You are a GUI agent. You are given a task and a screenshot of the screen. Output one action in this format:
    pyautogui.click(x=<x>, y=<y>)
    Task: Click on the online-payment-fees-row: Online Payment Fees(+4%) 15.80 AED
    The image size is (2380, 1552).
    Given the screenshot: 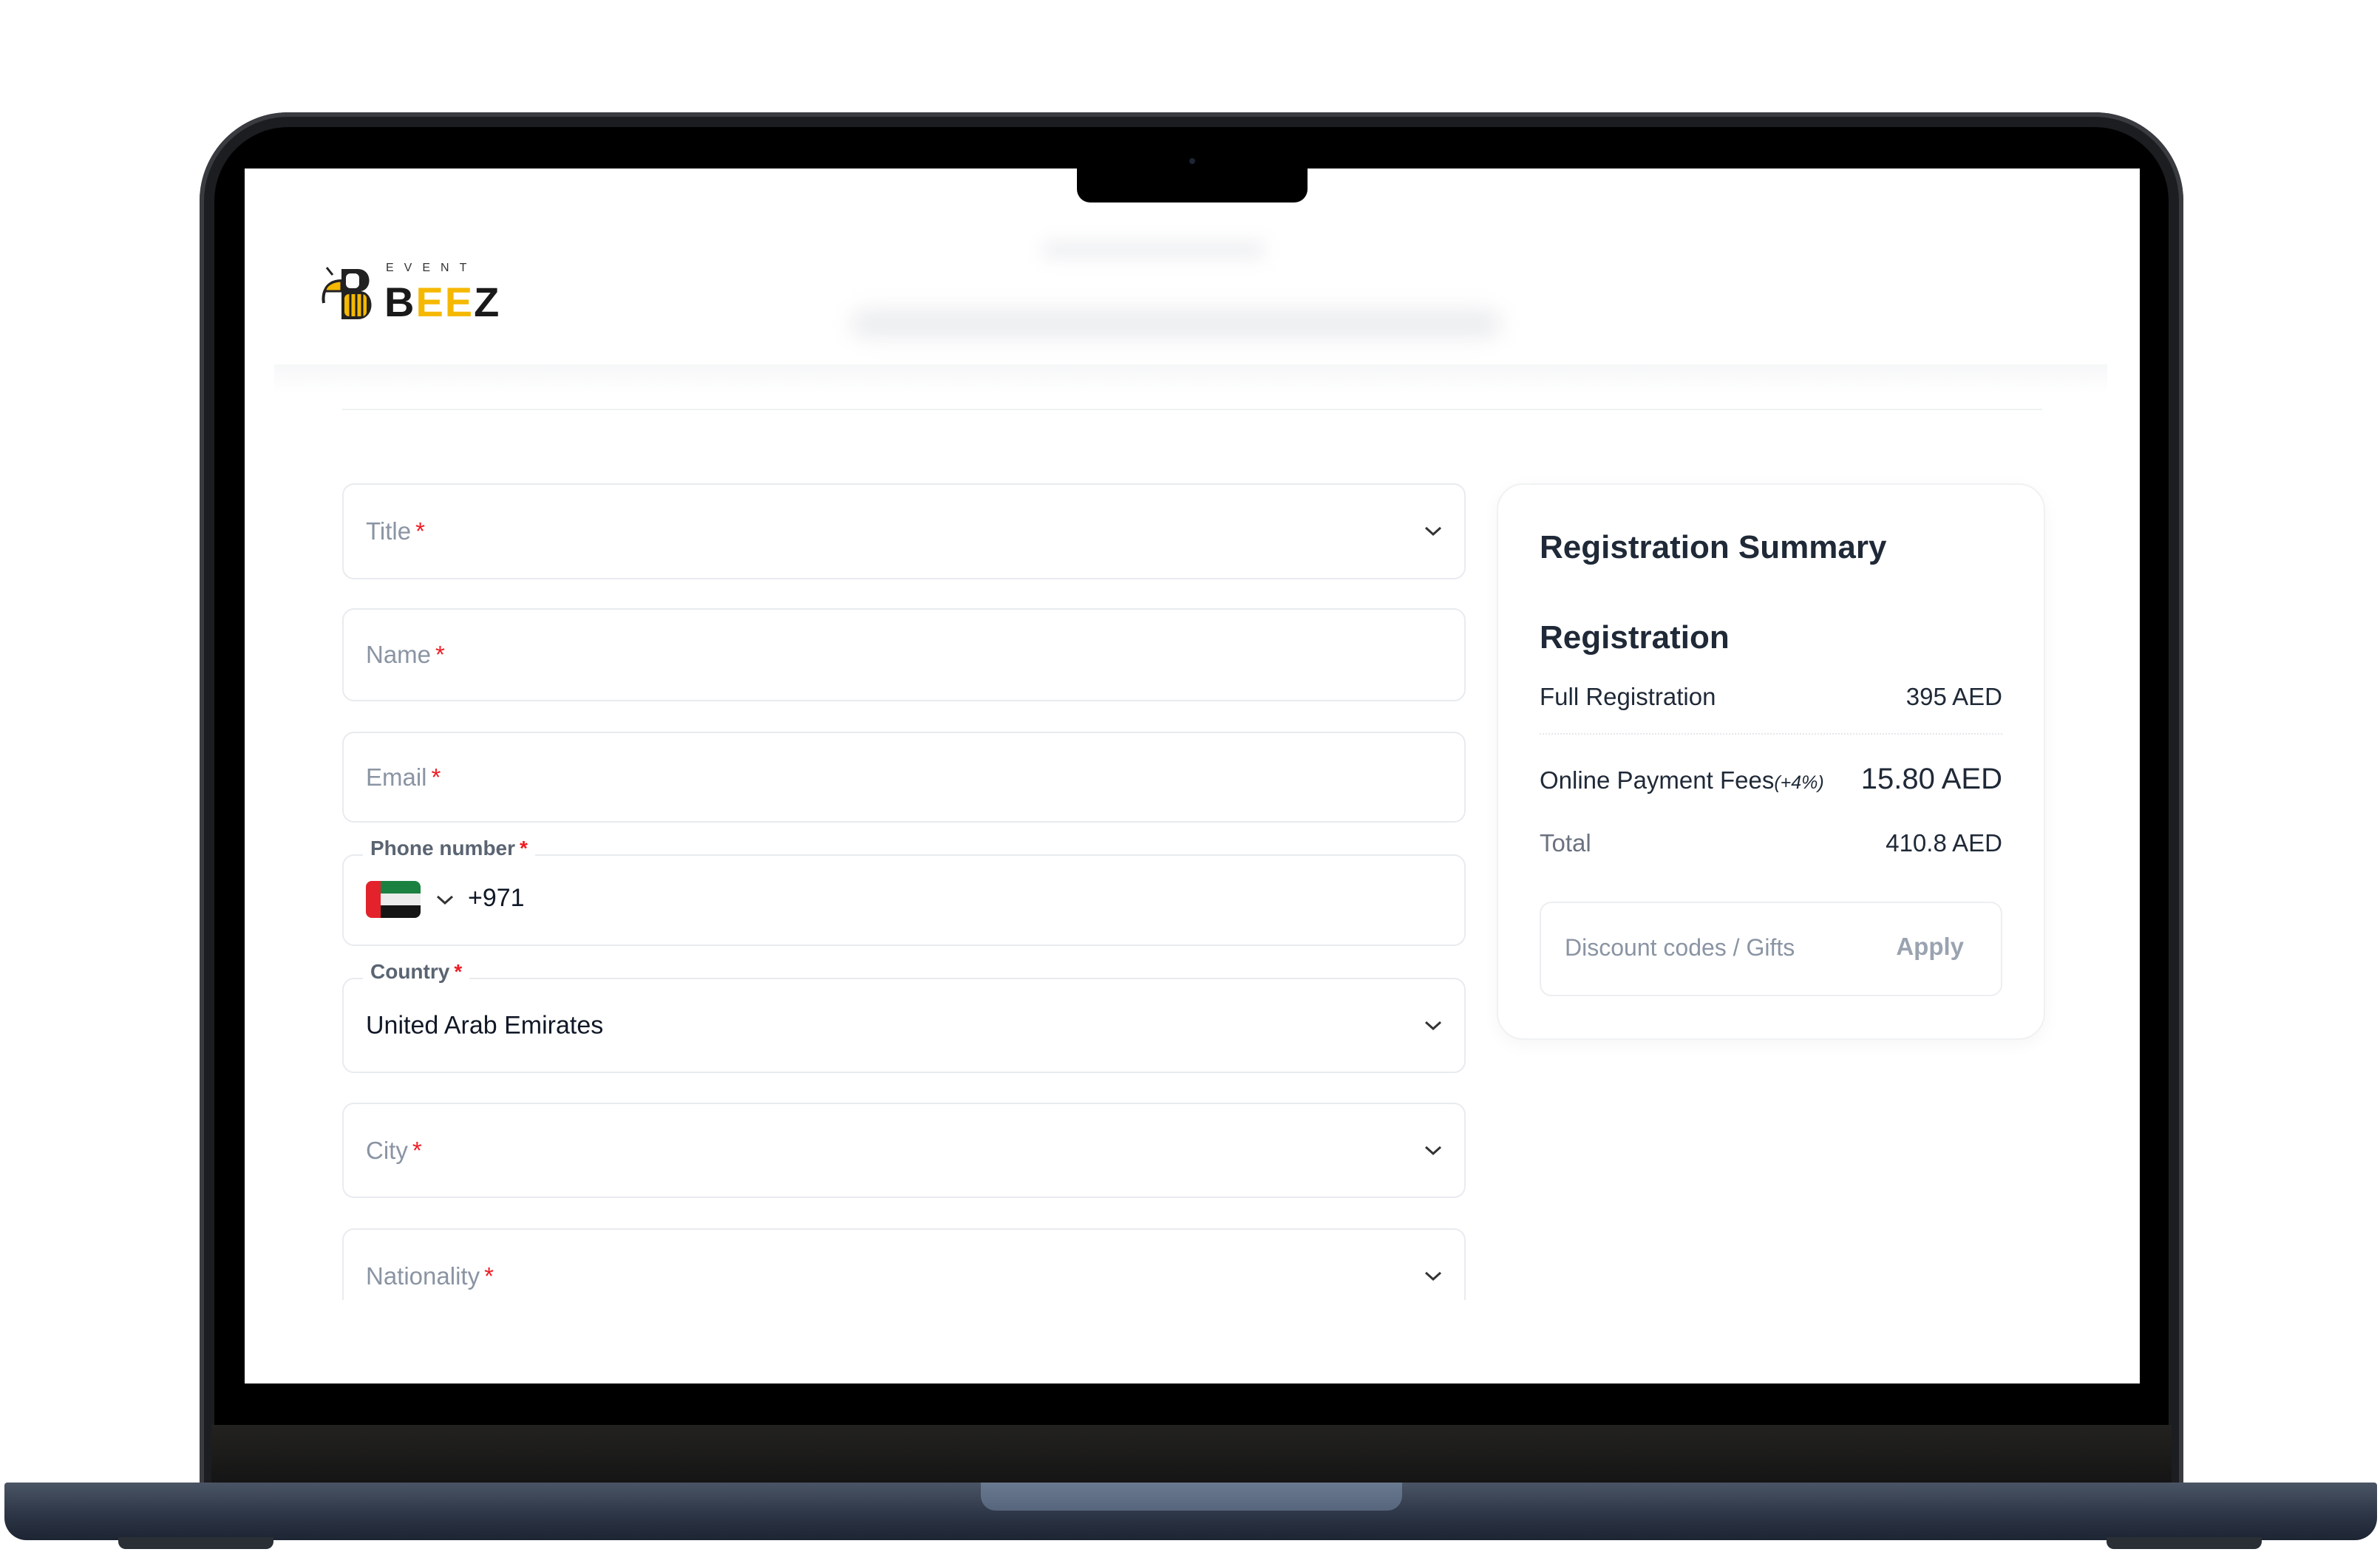 What is the action you would take?
    pyautogui.click(x=1771, y=779)
    